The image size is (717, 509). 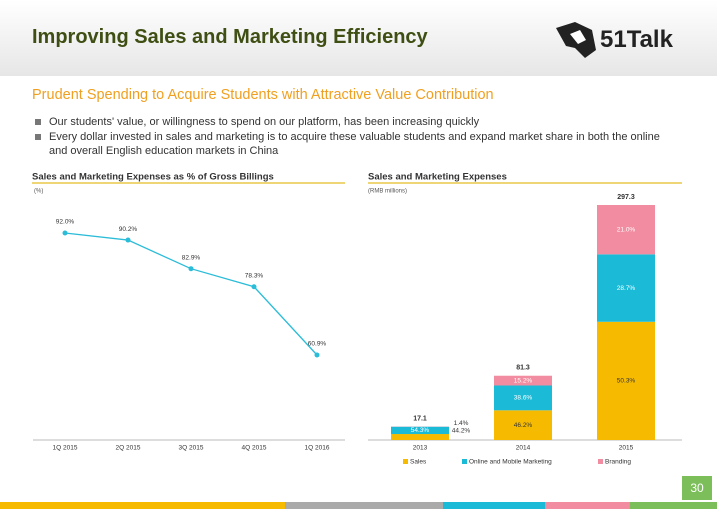 I want to click on x-tick-label: 1Q 2016, so click(x=317, y=448).